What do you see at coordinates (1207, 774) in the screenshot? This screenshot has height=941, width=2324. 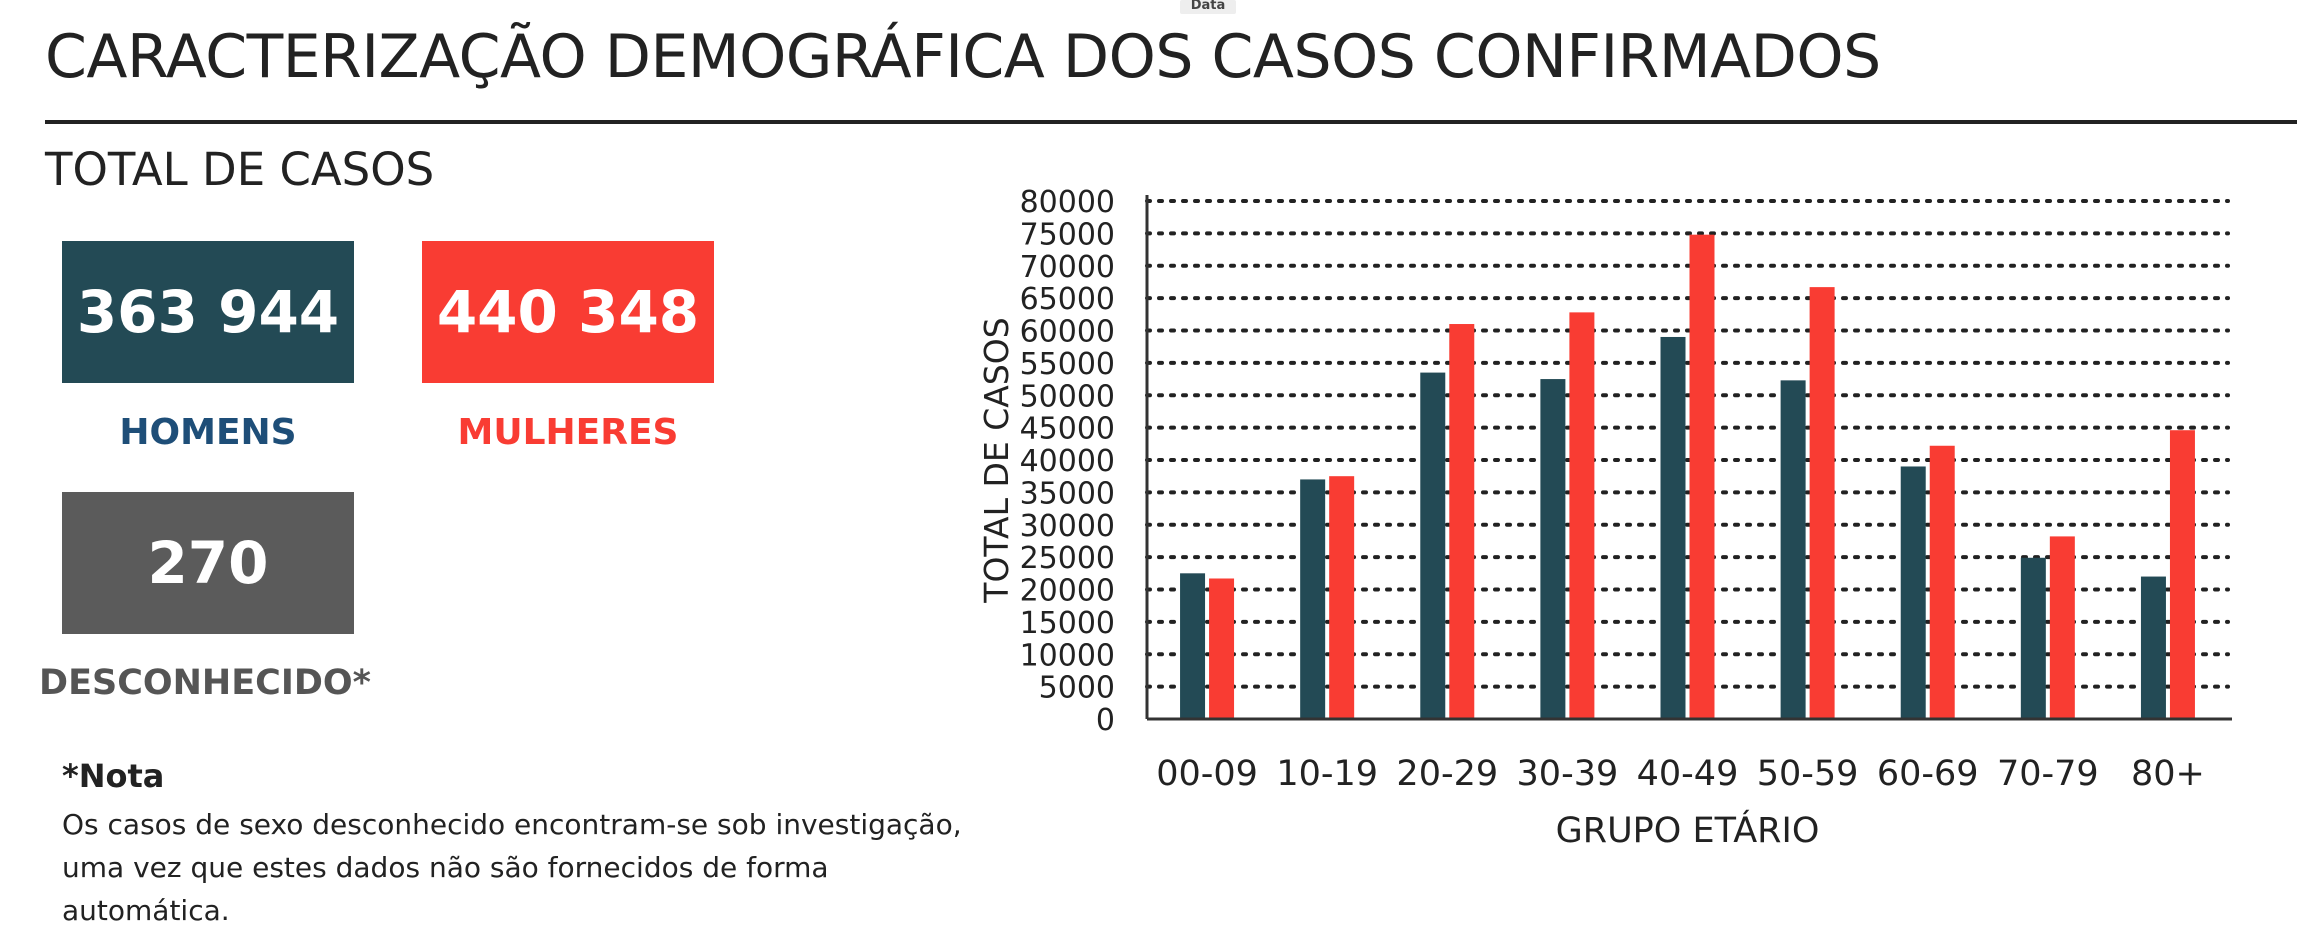 I see `x-tick-label: 00-09` at bounding box center [1207, 774].